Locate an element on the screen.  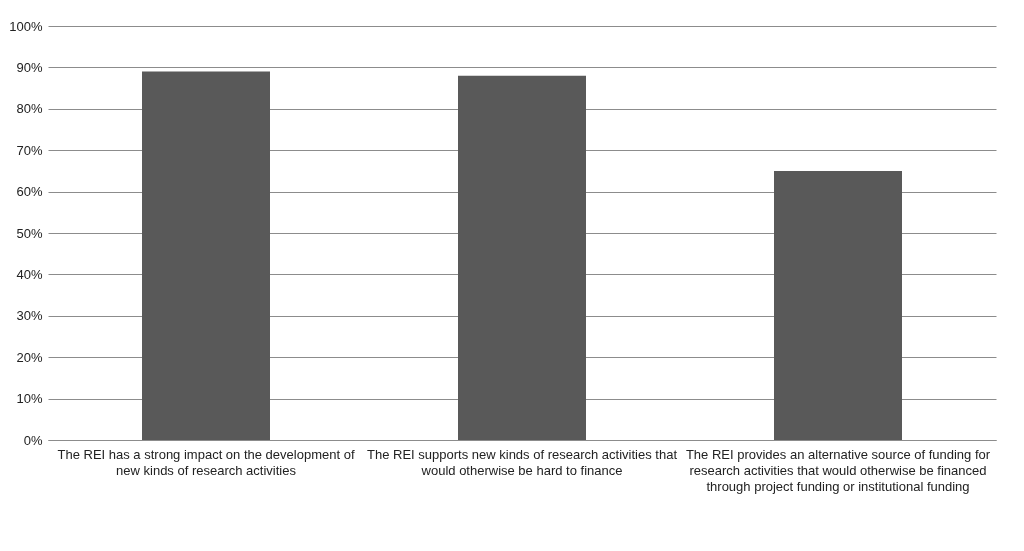
y-tick-label: 100% is located at coordinates (26, 26).